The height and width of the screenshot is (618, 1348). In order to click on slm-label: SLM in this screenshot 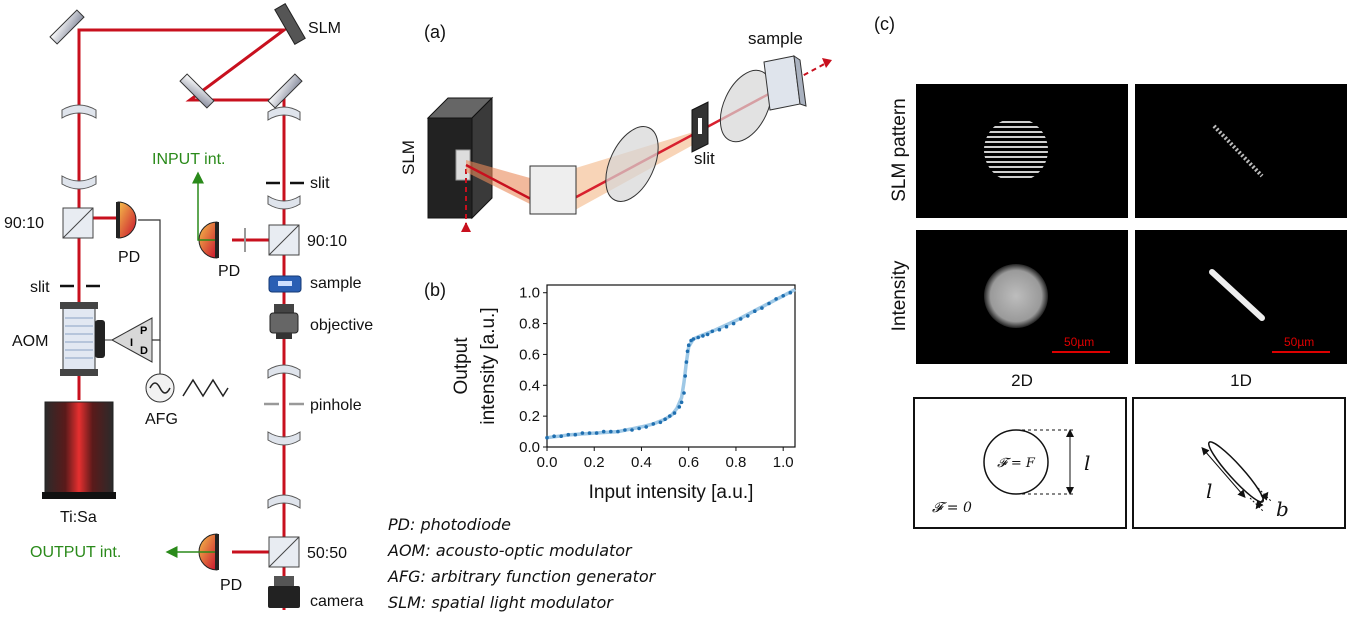, I will do `click(324, 28)`.